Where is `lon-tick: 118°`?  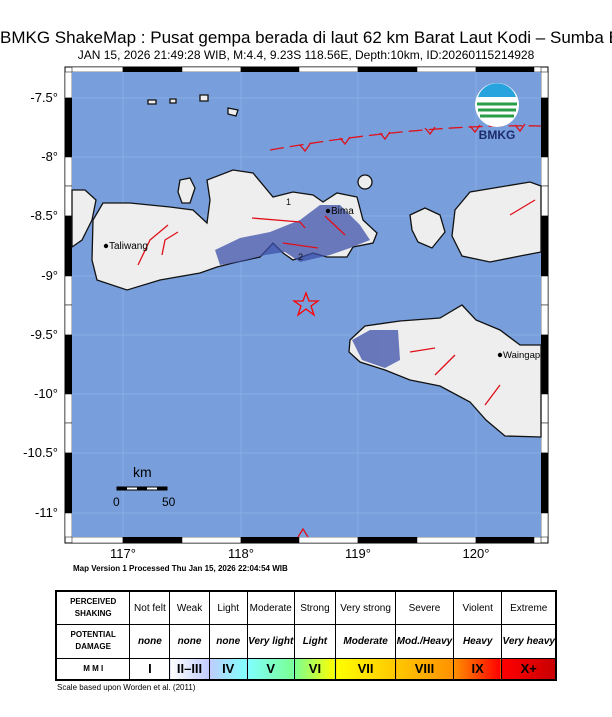 lon-tick: 118° is located at coordinates (241, 553).